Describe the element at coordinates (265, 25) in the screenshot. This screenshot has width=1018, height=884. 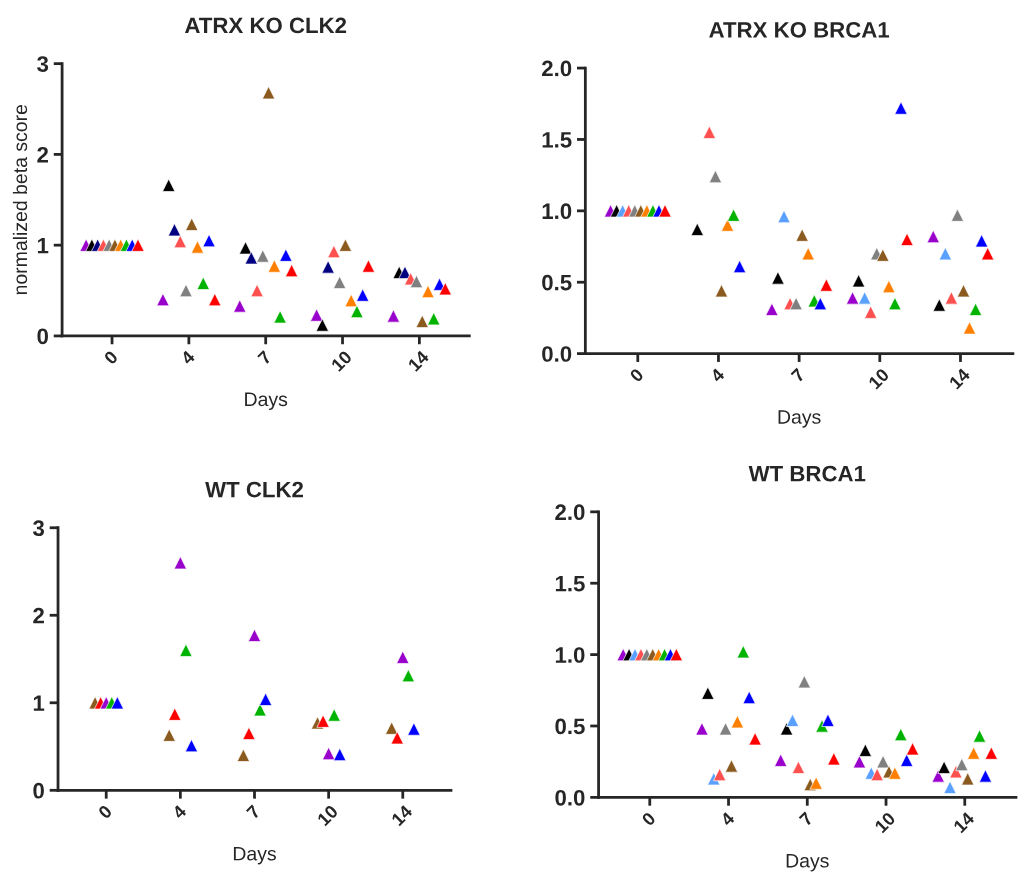
I see `chart-title: ATRX KO CLK2` at that location.